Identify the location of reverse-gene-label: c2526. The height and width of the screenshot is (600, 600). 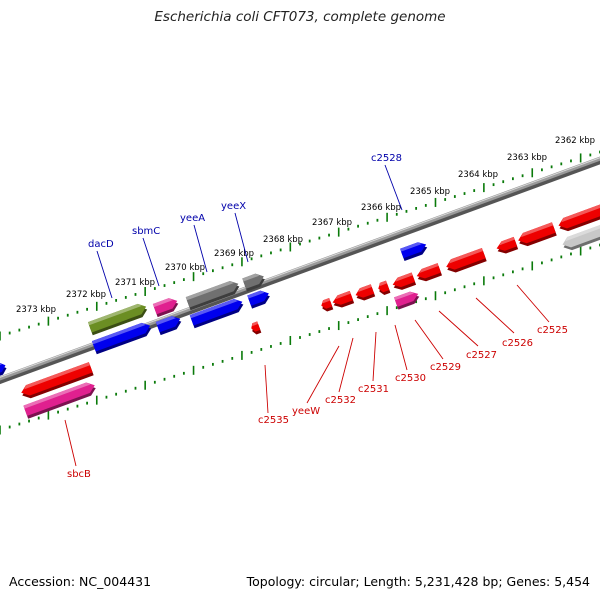
(517, 343).